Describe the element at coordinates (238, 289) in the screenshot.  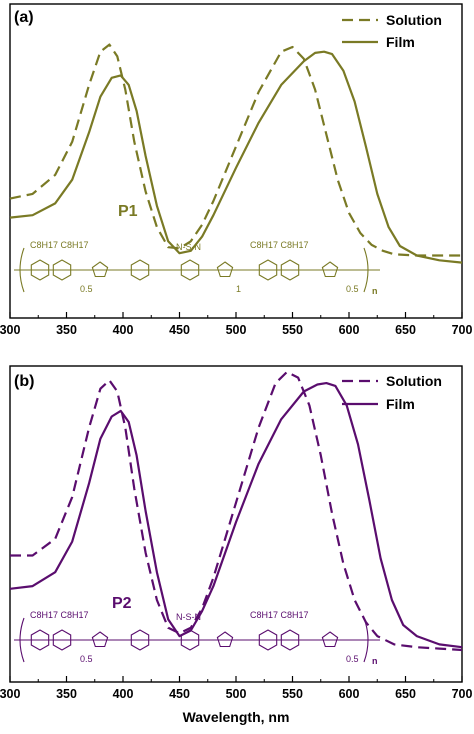
I see `subscript-mid: 1` at that location.